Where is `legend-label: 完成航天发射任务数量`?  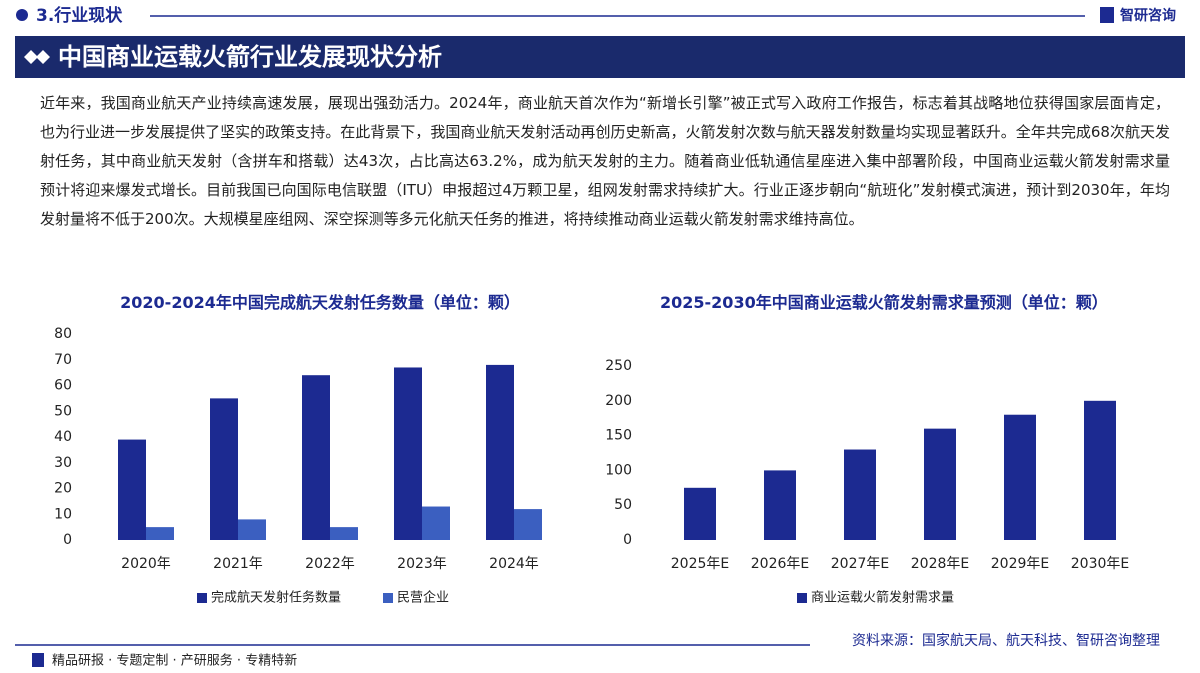
legend-label: 完成航天发射任务数量 is located at coordinates (276, 598).